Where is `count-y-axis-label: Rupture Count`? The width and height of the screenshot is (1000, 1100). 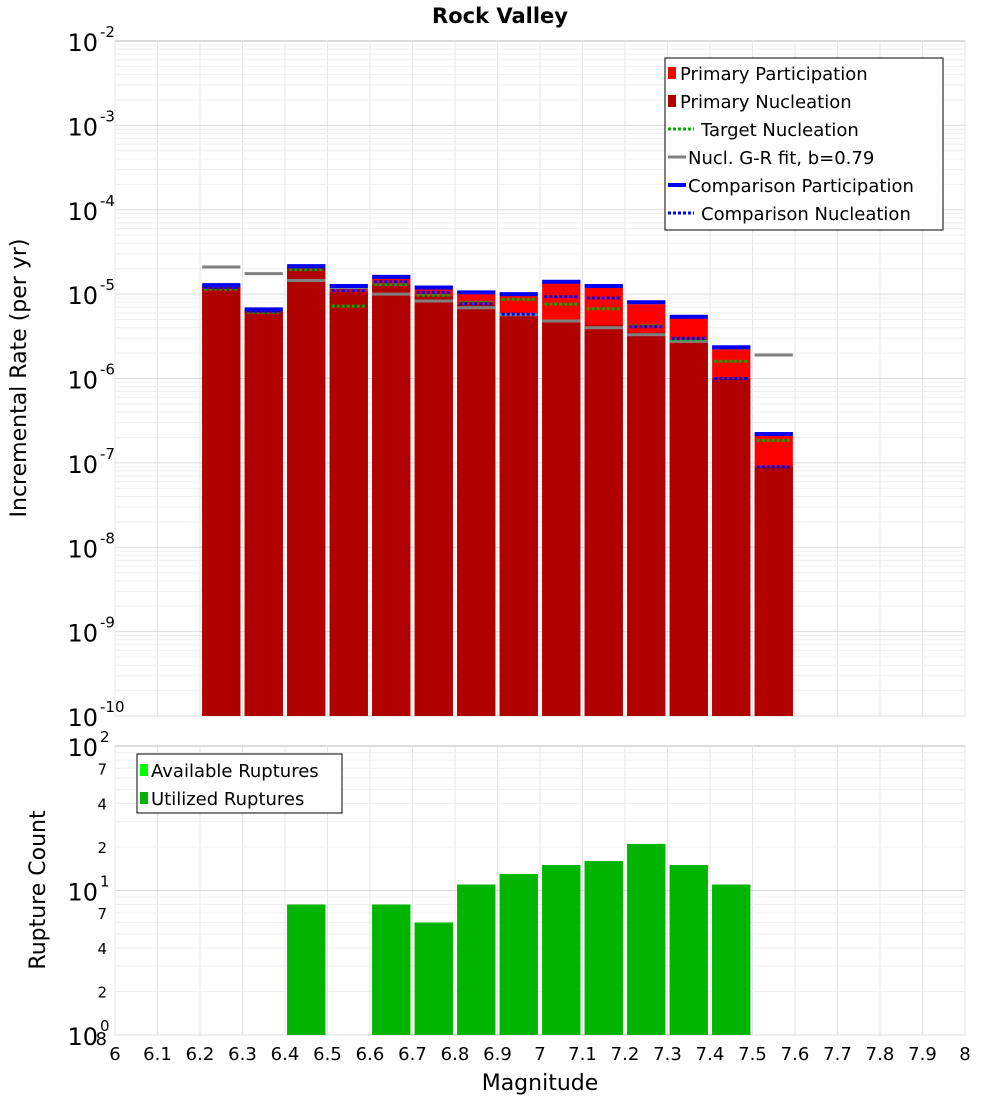
count-y-axis-label: Rupture Count is located at coordinates (38, 890).